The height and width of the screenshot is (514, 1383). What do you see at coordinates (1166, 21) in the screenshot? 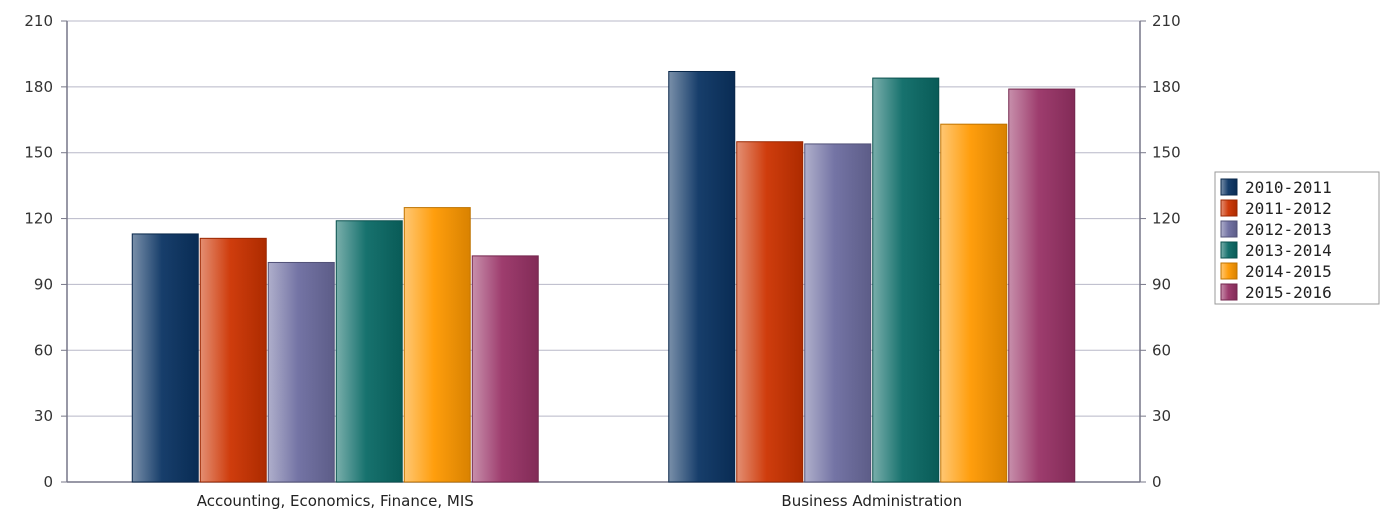
I see `y-tick-label-right: 210` at bounding box center [1166, 21].